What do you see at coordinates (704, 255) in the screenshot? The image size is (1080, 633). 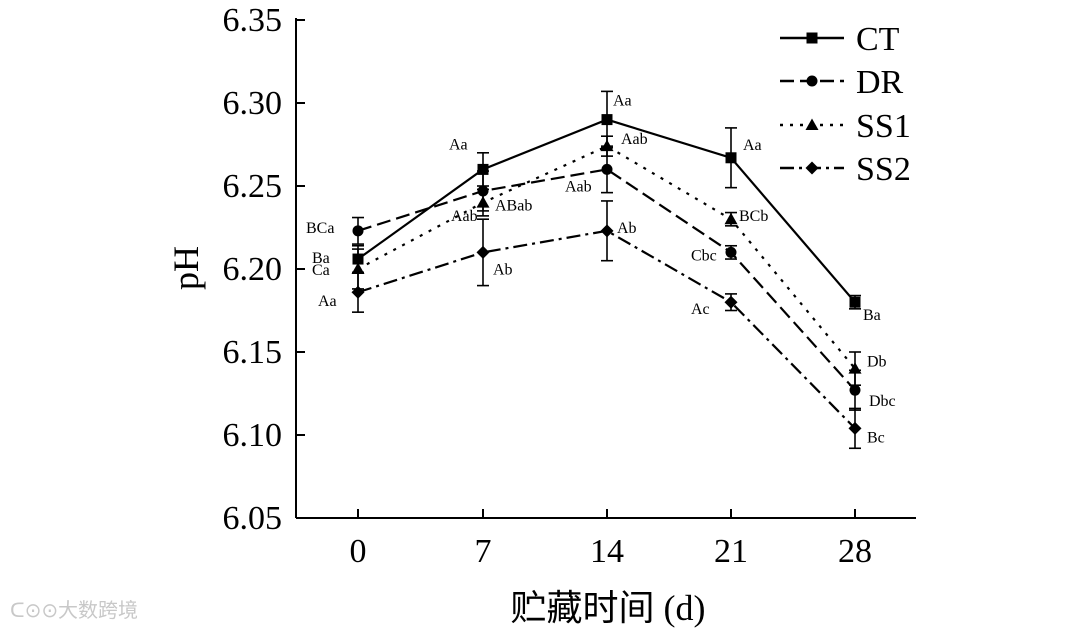 I see `significance-label: Cbc` at bounding box center [704, 255].